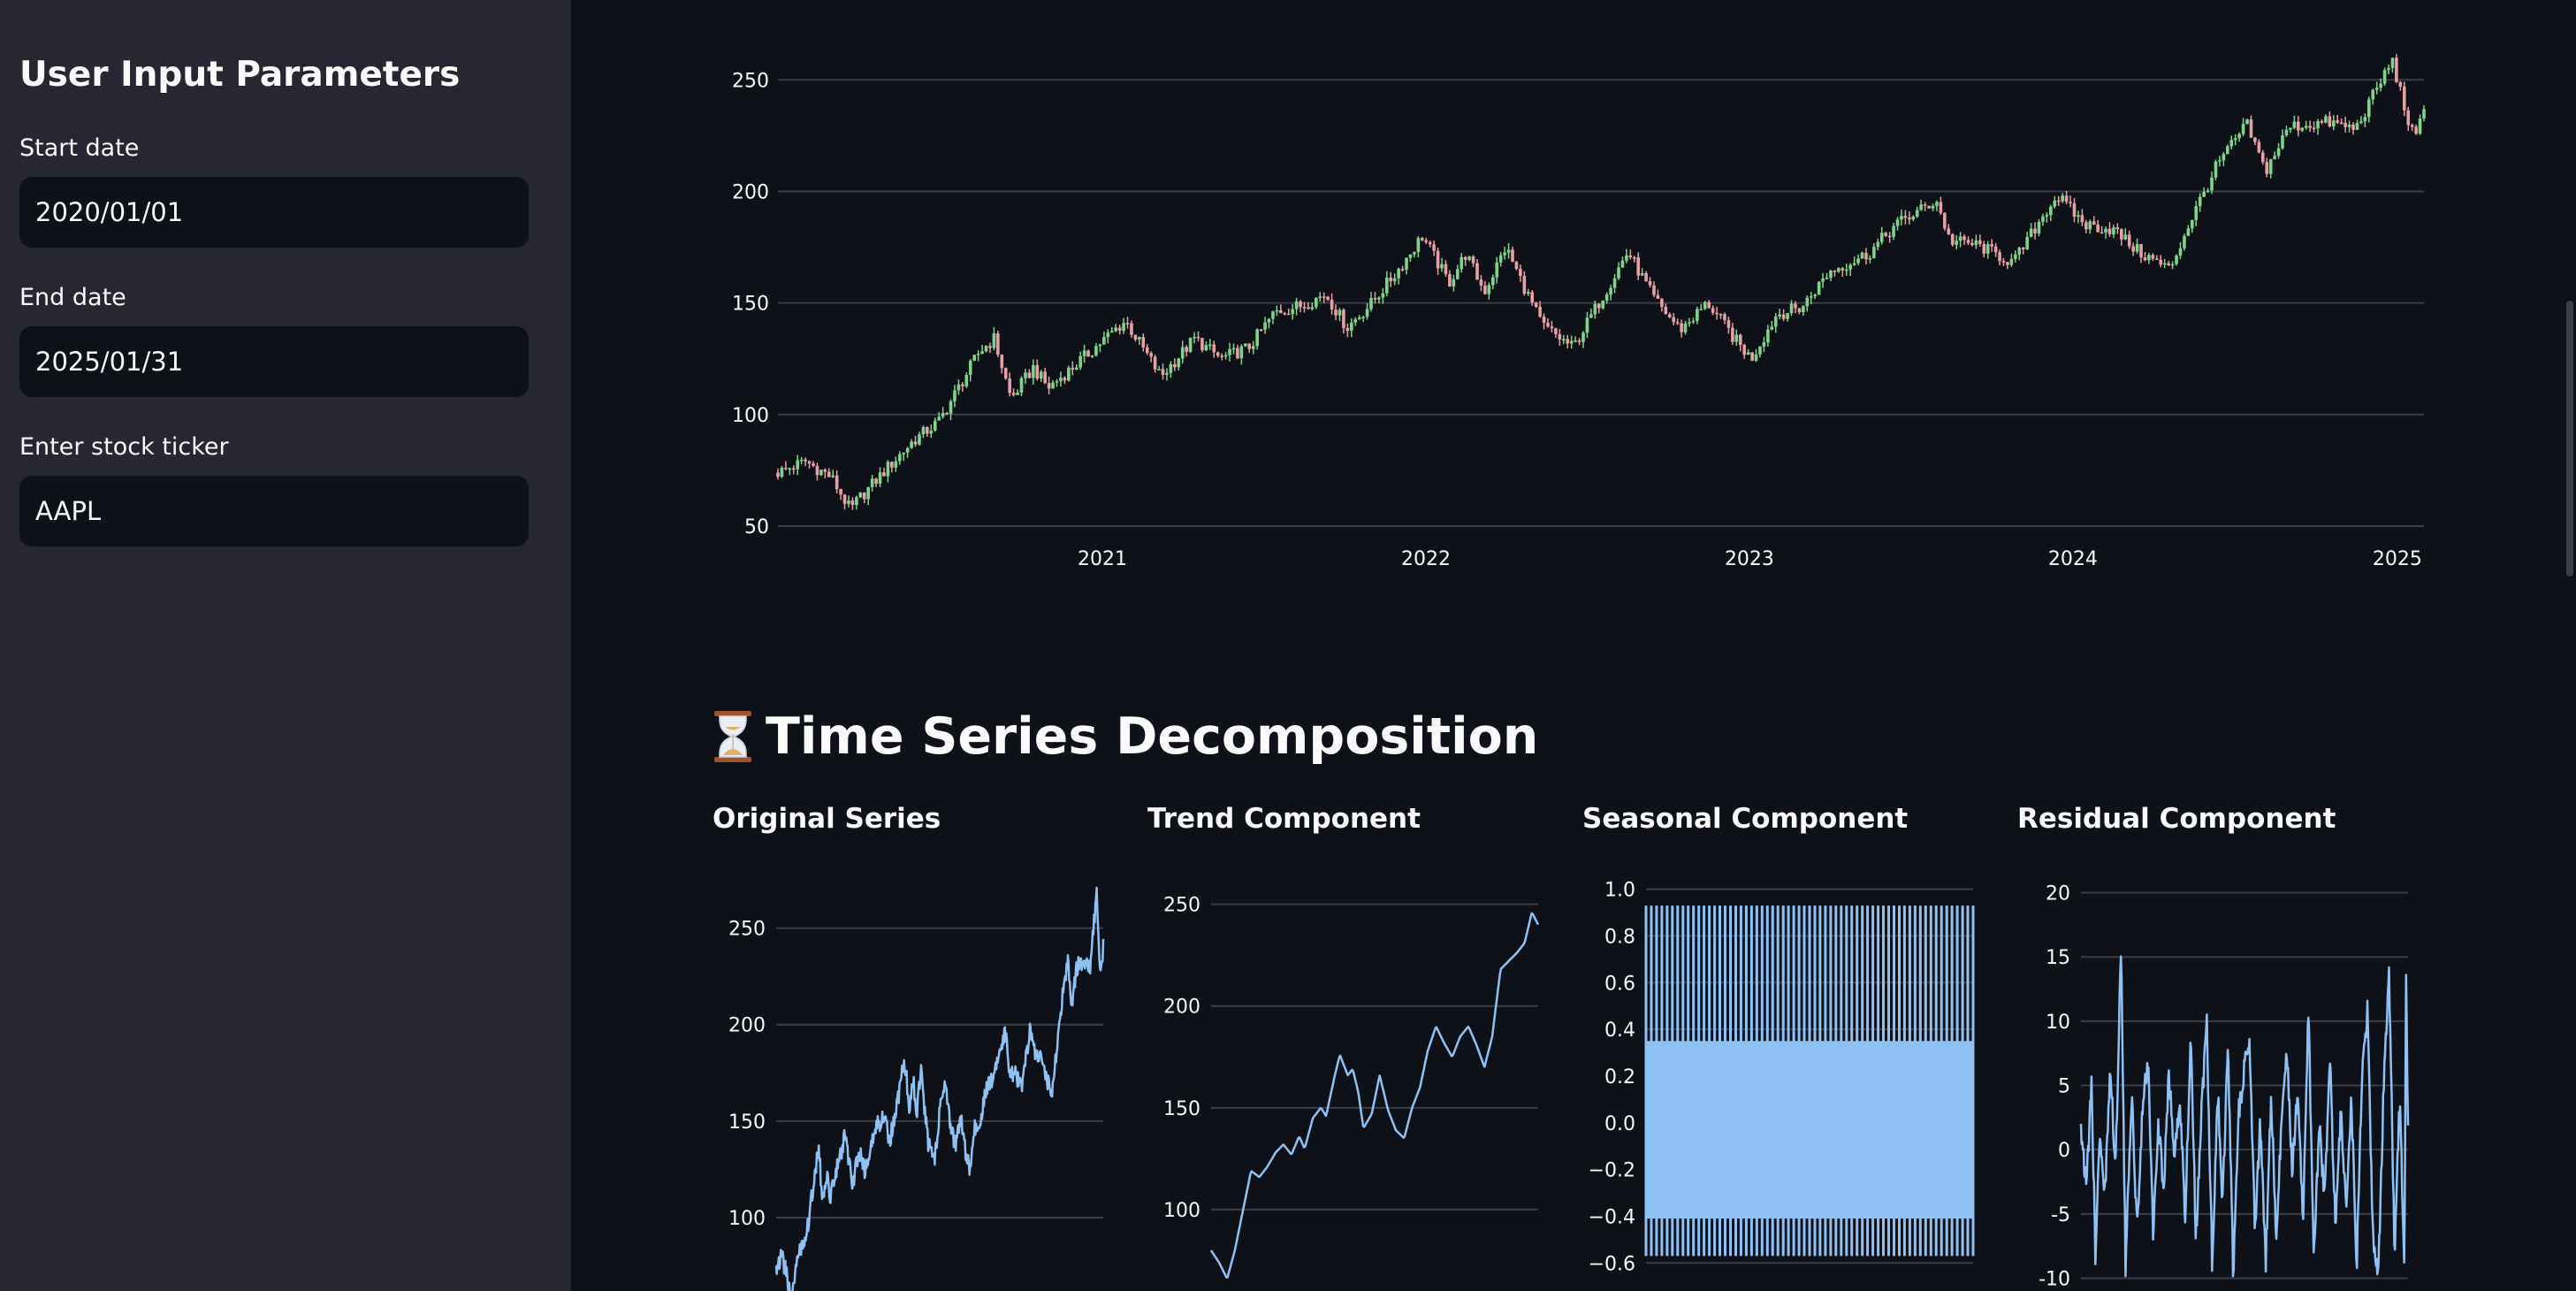 The height and width of the screenshot is (1291, 2576). What do you see at coordinates (2058, 894) in the screenshot?
I see `subplot-y-tick-label: 20` at bounding box center [2058, 894].